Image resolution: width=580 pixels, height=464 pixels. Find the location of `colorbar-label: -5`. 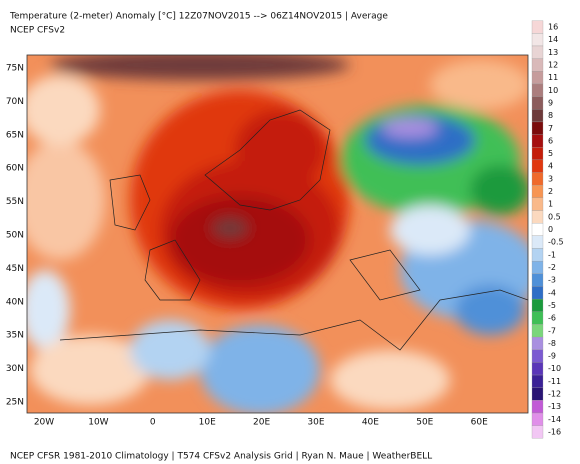

colorbar-label: -5 is located at coordinates (552, 305).